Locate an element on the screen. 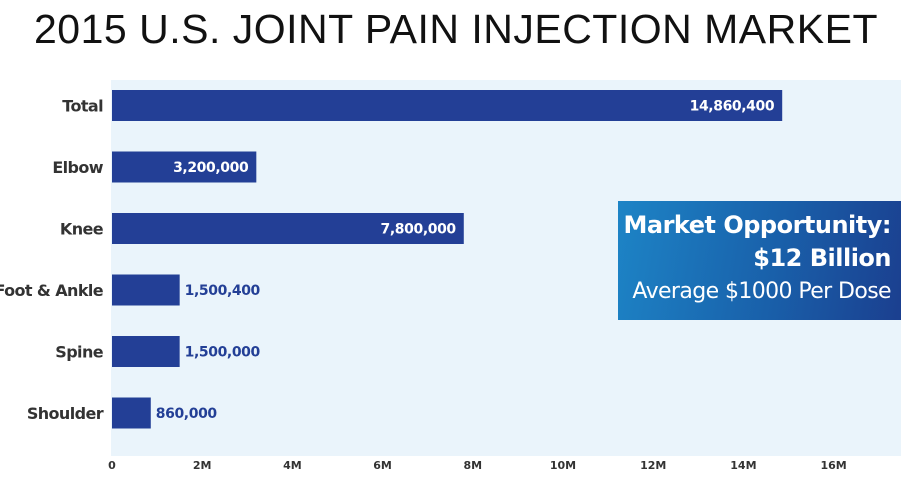 The height and width of the screenshot is (479, 912). x-tick-label: 6M is located at coordinates (382, 465).